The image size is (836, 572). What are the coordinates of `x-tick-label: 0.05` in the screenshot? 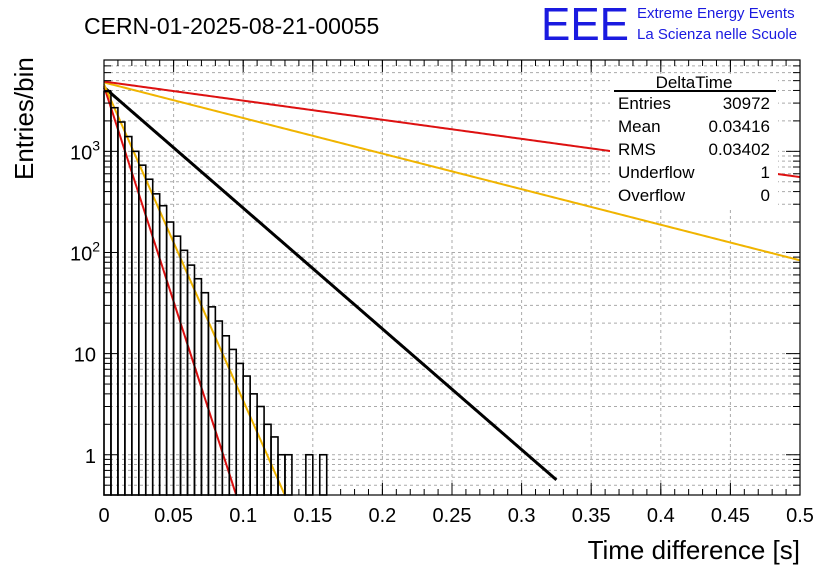 It's located at (173, 516).